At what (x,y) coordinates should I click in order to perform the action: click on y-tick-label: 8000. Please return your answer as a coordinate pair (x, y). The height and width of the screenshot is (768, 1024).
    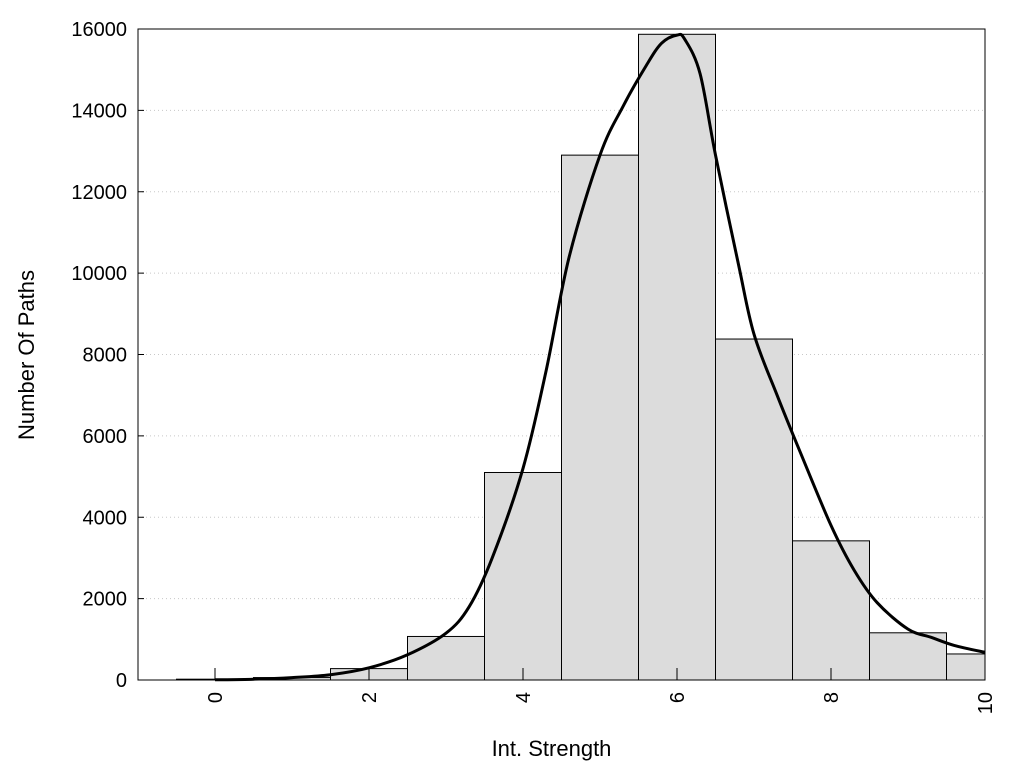
    Looking at the image, I should click on (105, 356).